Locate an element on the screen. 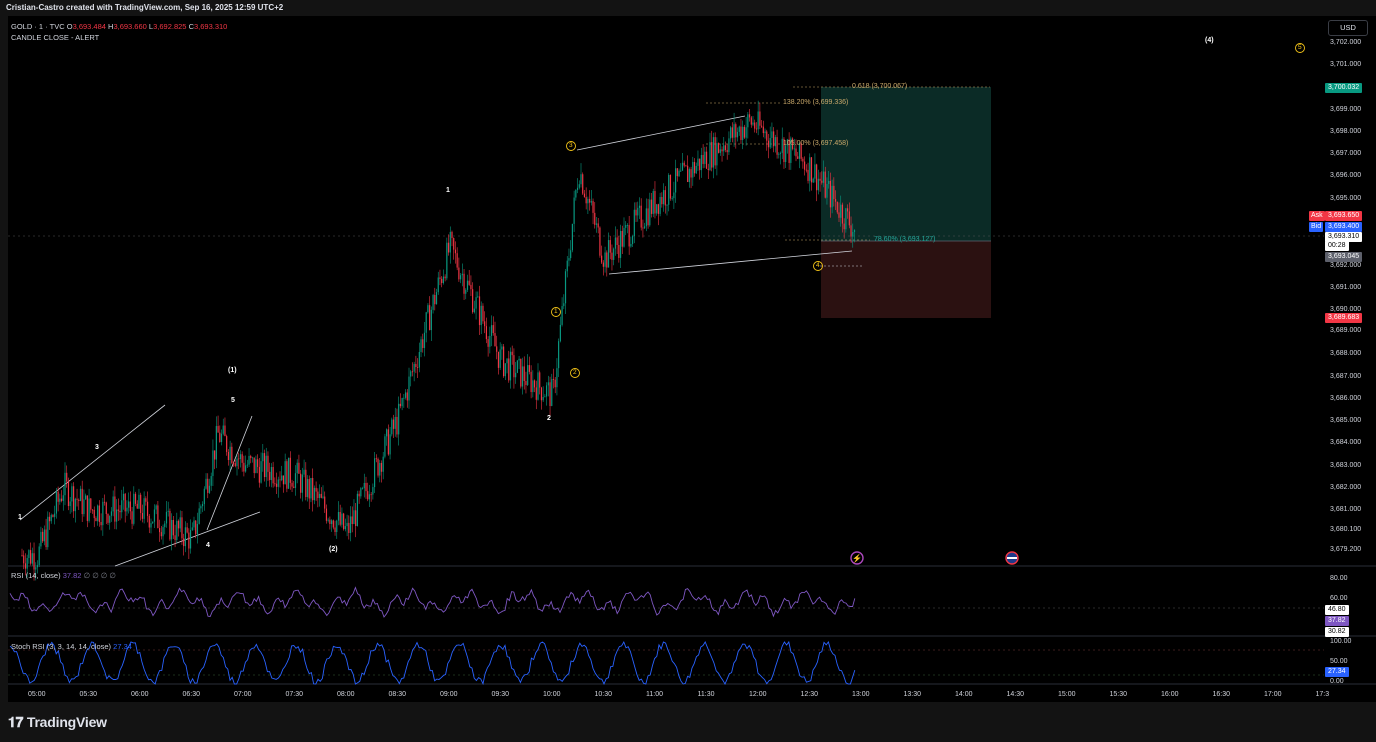 The image size is (1376, 742). wave-label: 5 is located at coordinates (233, 400).